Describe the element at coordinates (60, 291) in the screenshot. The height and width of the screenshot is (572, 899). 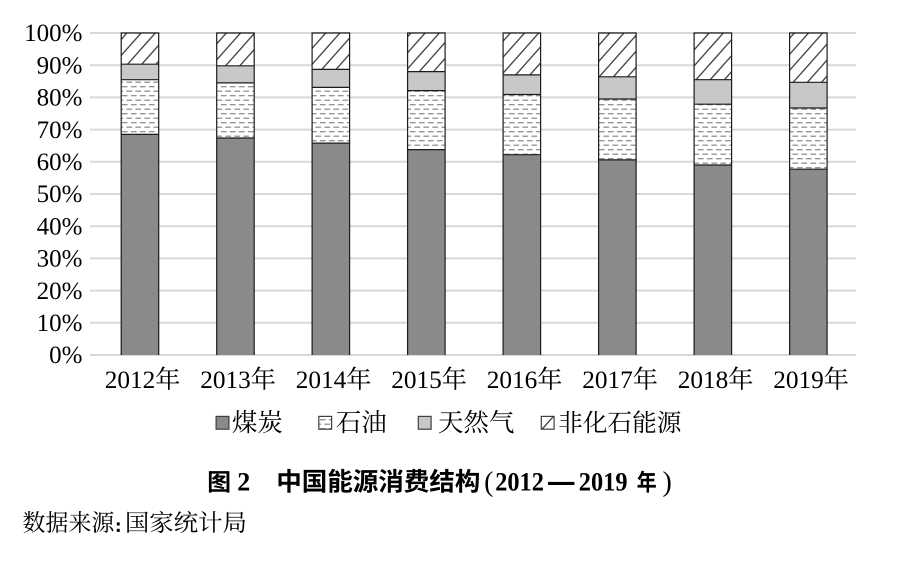
I see `svg-text: 20%` at that location.